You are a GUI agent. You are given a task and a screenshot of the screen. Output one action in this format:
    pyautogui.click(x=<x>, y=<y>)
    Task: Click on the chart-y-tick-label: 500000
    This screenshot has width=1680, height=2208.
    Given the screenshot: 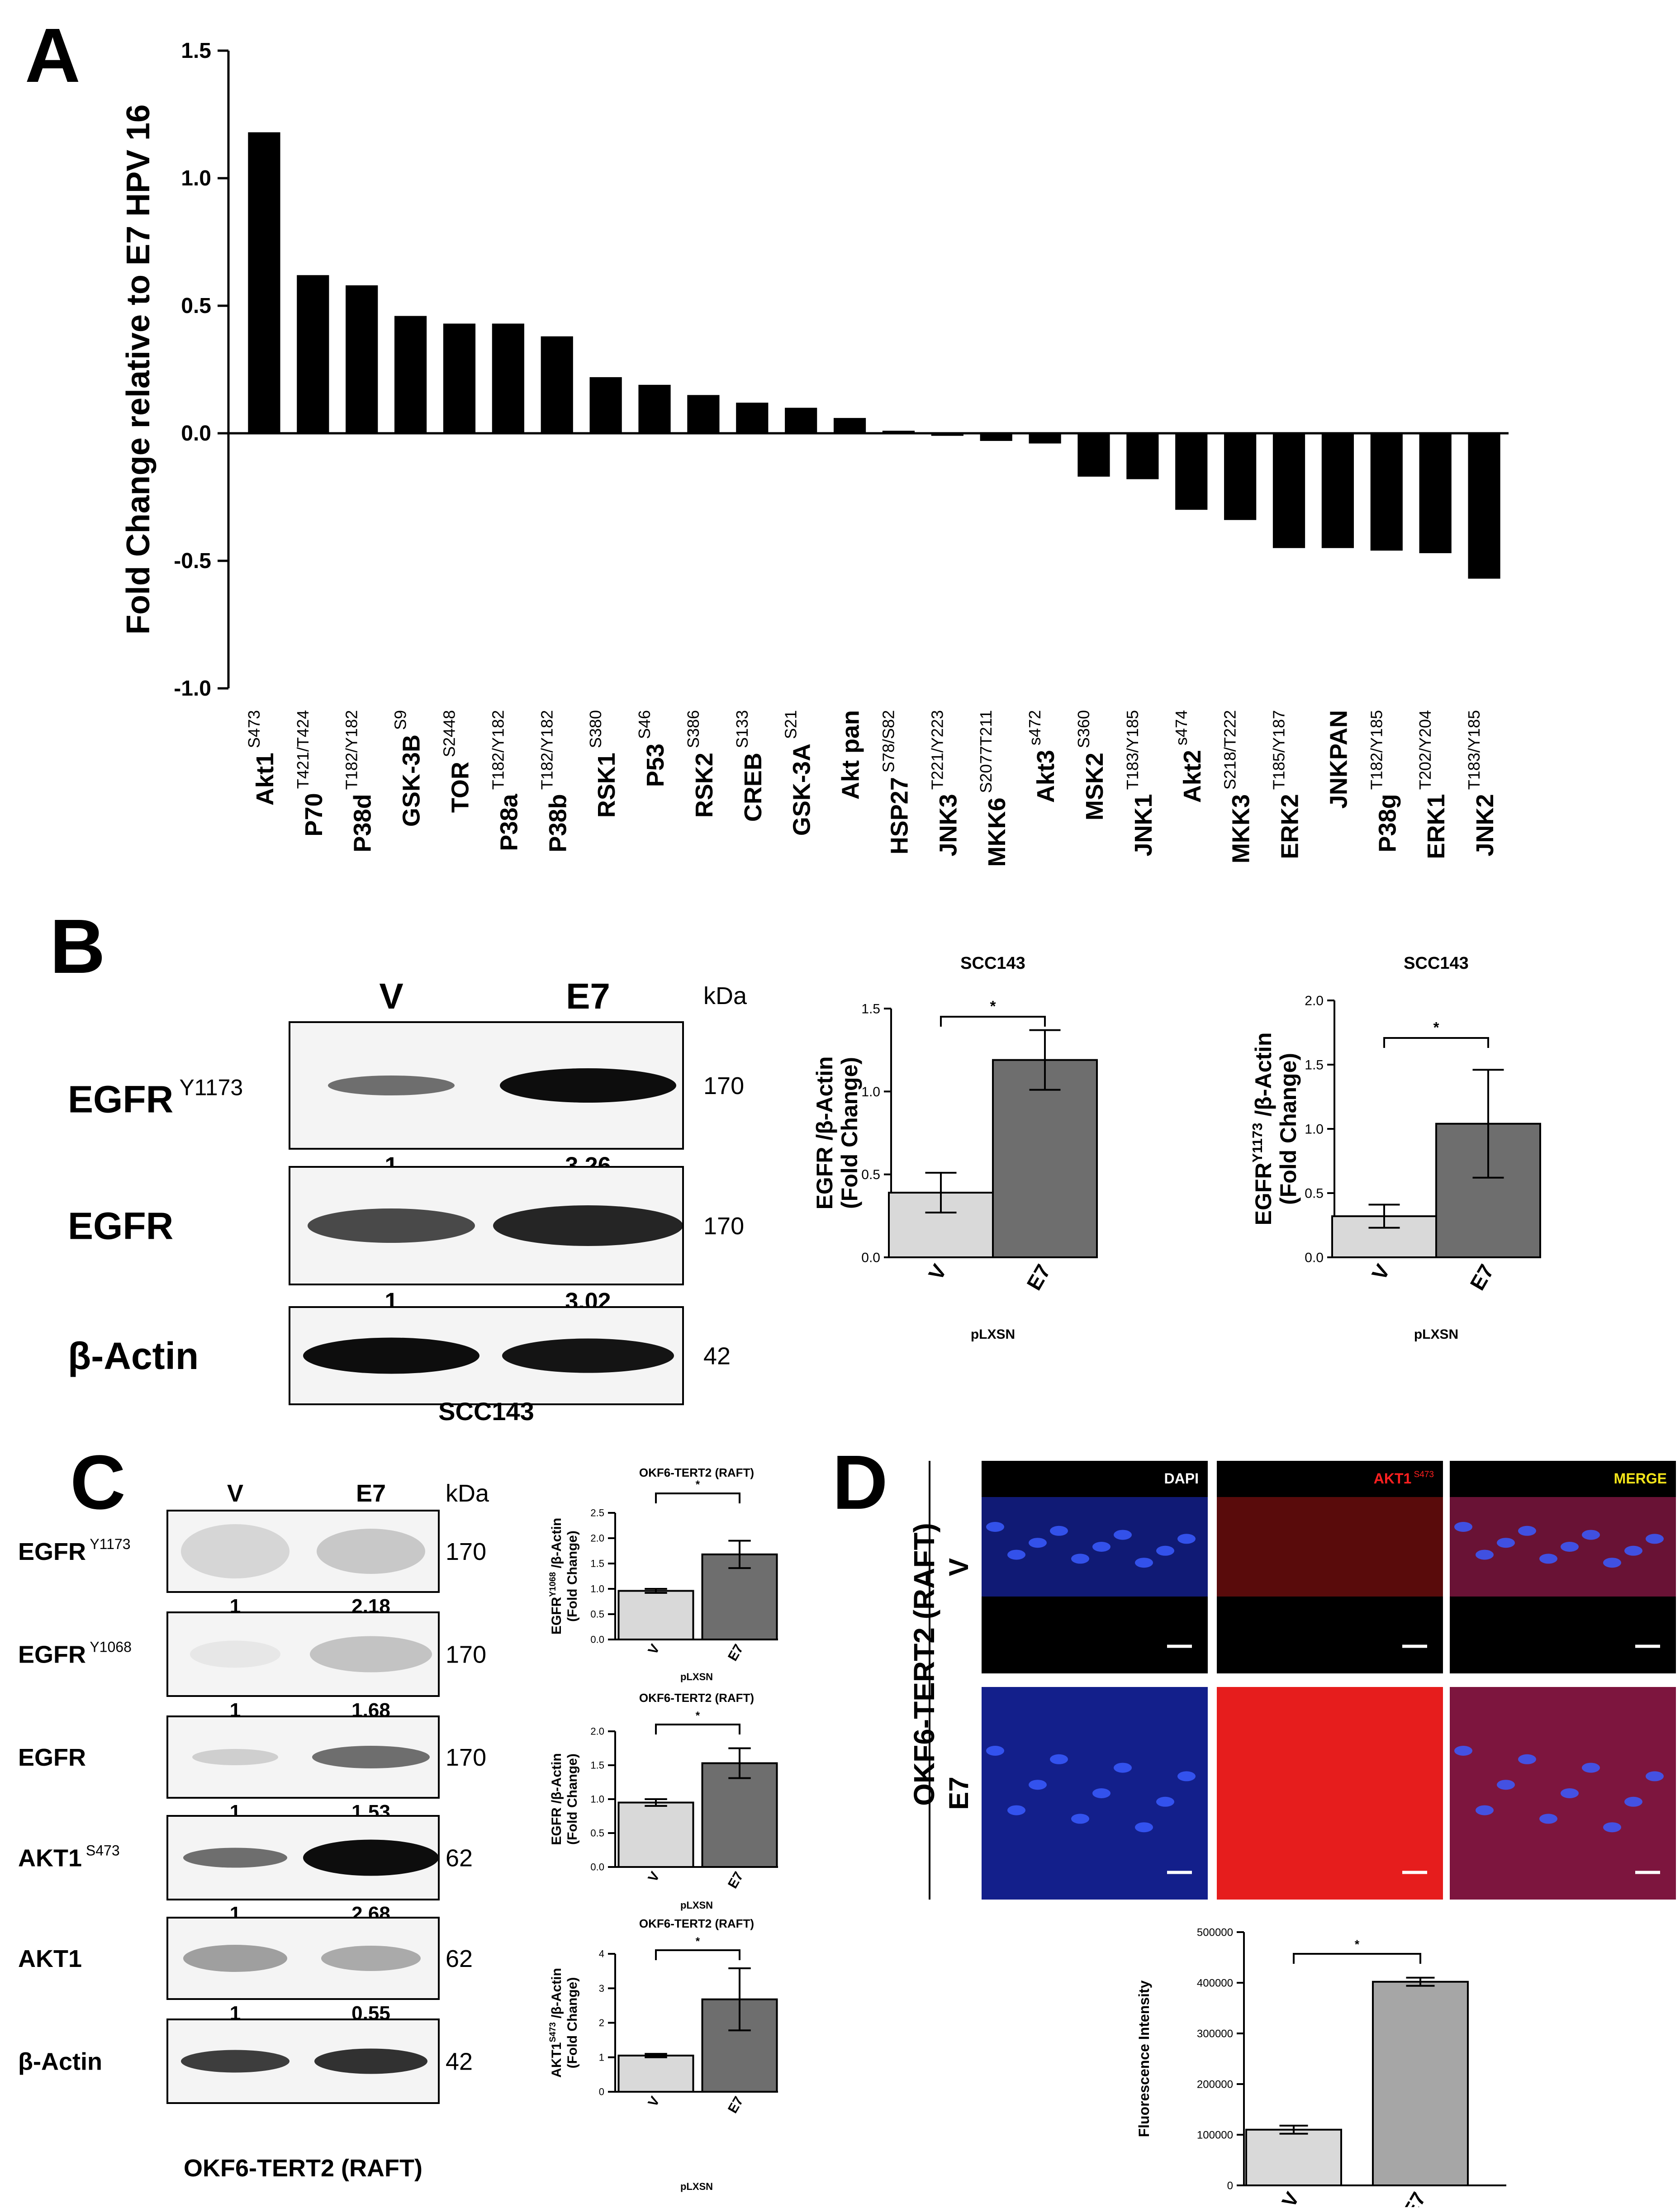 What is the action you would take?
    pyautogui.click(x=1215, y=1932)
    